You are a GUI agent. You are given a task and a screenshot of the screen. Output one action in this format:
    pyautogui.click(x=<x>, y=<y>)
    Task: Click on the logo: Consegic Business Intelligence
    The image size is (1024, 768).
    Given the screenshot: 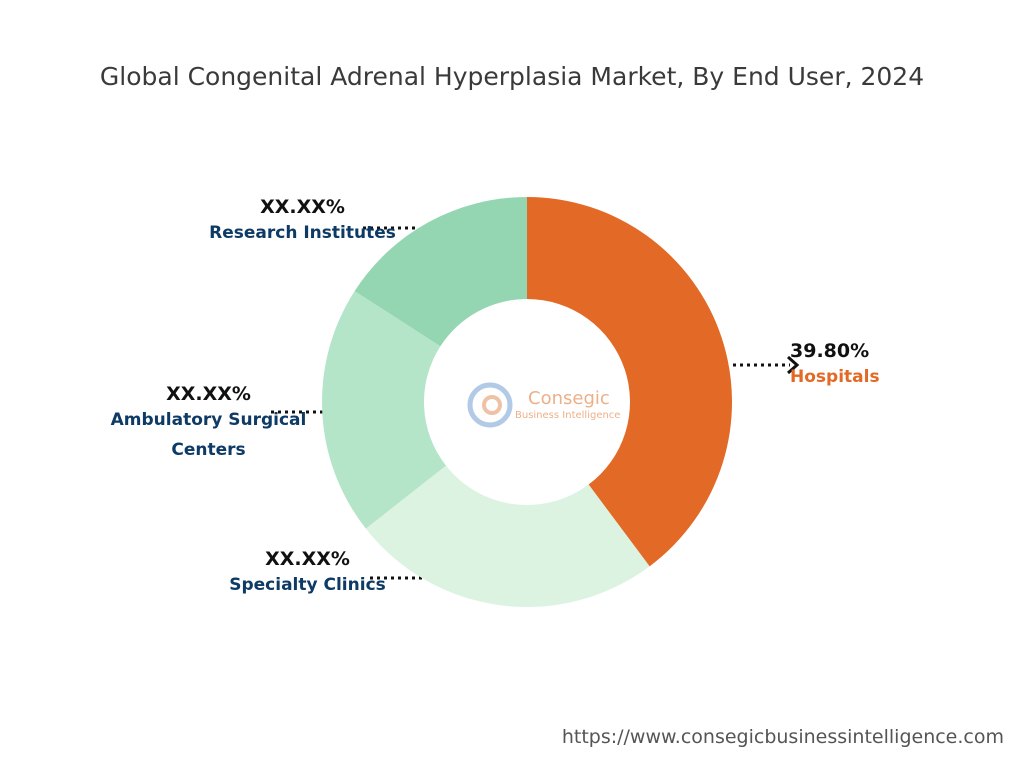 What is the action you would take?
    pyautogui.click(x=543, y=405)
    